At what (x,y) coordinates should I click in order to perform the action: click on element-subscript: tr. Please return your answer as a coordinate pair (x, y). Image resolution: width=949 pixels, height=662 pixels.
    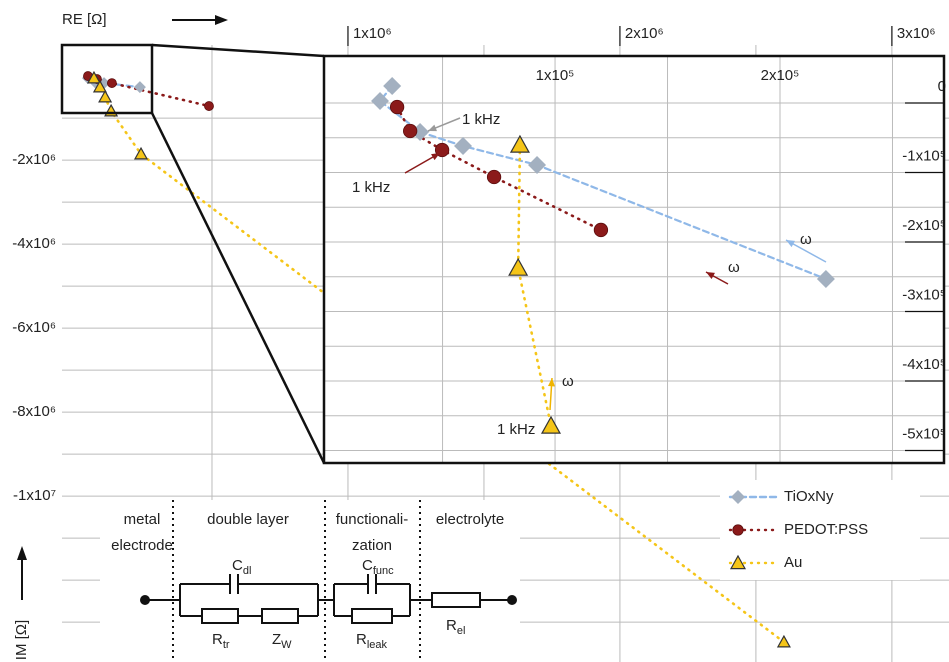
    Looking at the image, I should click on (226, 645).